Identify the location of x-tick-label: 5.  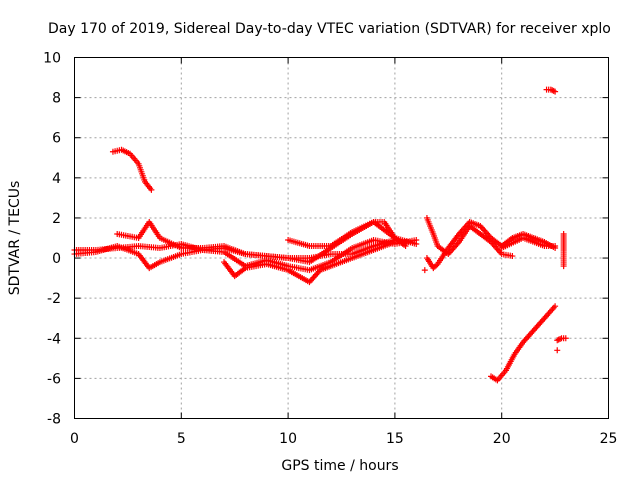
(181, 439).